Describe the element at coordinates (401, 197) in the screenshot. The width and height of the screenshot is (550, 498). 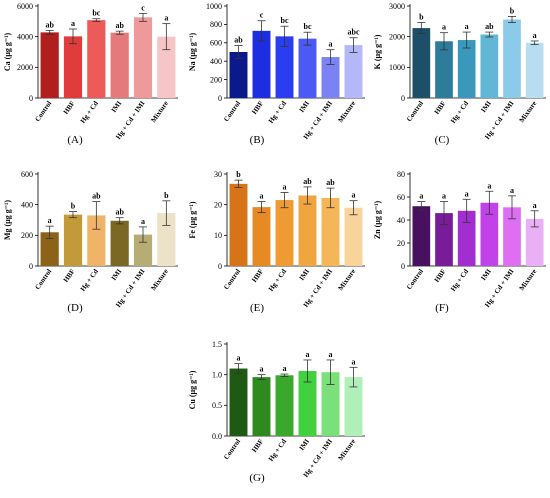
I see `y-tick-label: 60` at that location.